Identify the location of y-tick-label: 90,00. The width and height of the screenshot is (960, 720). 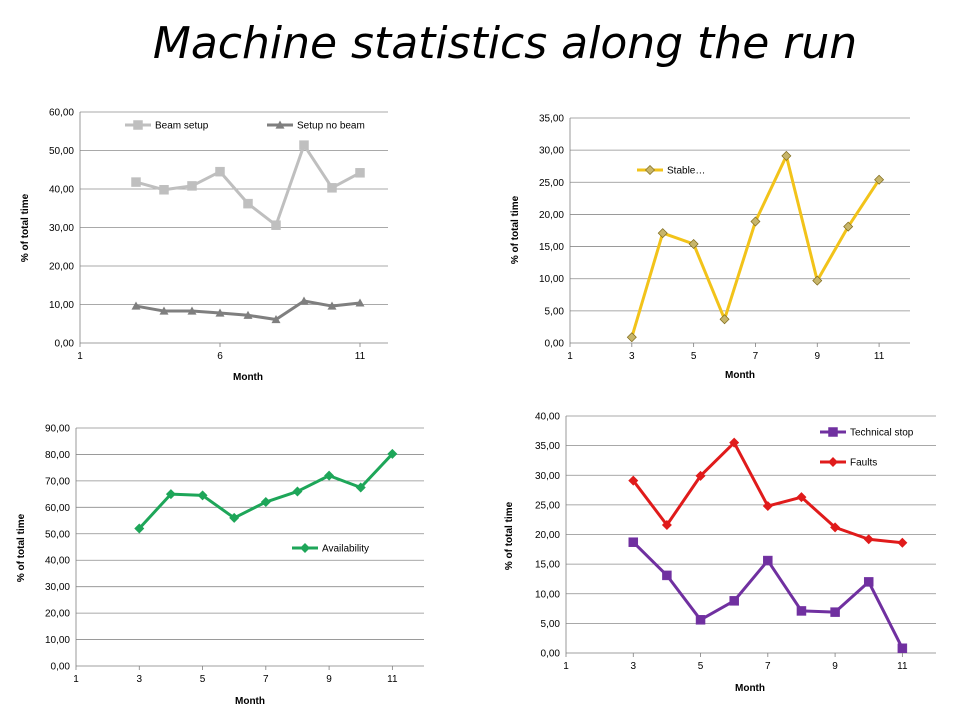
(57, 429).